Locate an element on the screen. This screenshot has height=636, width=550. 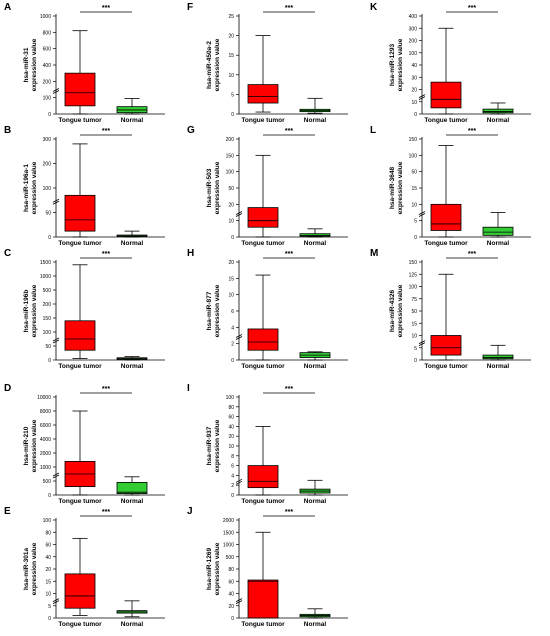
panel-letter: M is located at coordinates (374, 253).